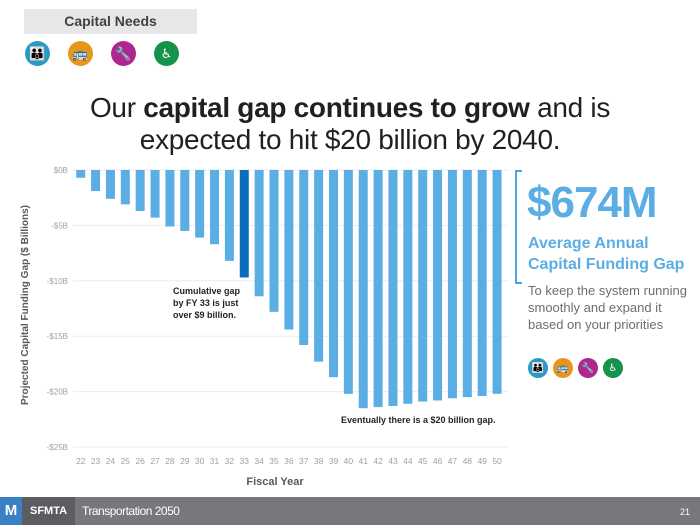 This screenshot has height=527, width=700. What do you see at coordinates (684, 512) in the screenshot?
I see `page-number: 21` at bounding box center [684, 512].